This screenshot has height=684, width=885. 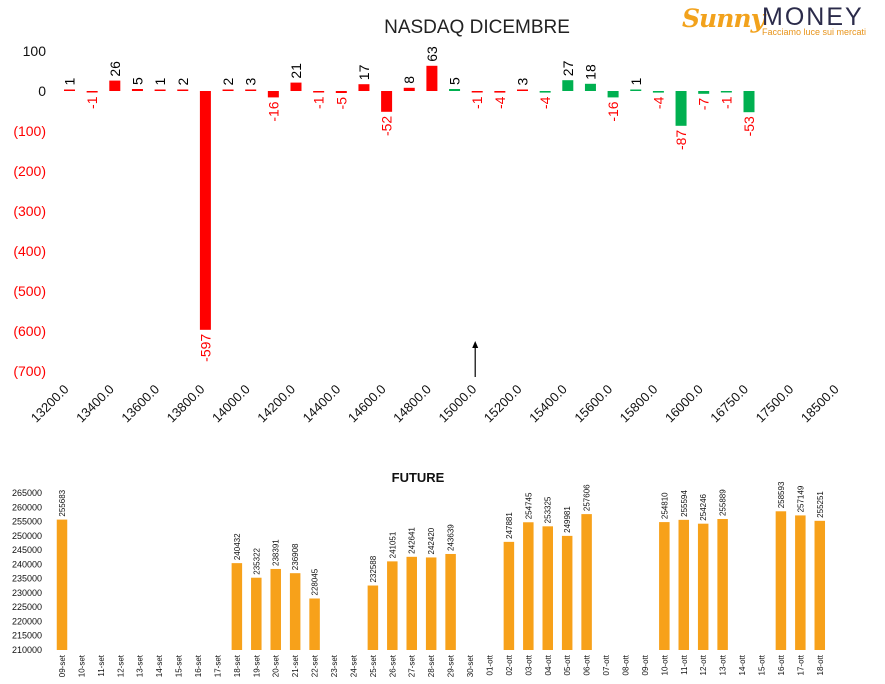 I want to click on x-tick-label: 26-set, so click(x=392, y=665).